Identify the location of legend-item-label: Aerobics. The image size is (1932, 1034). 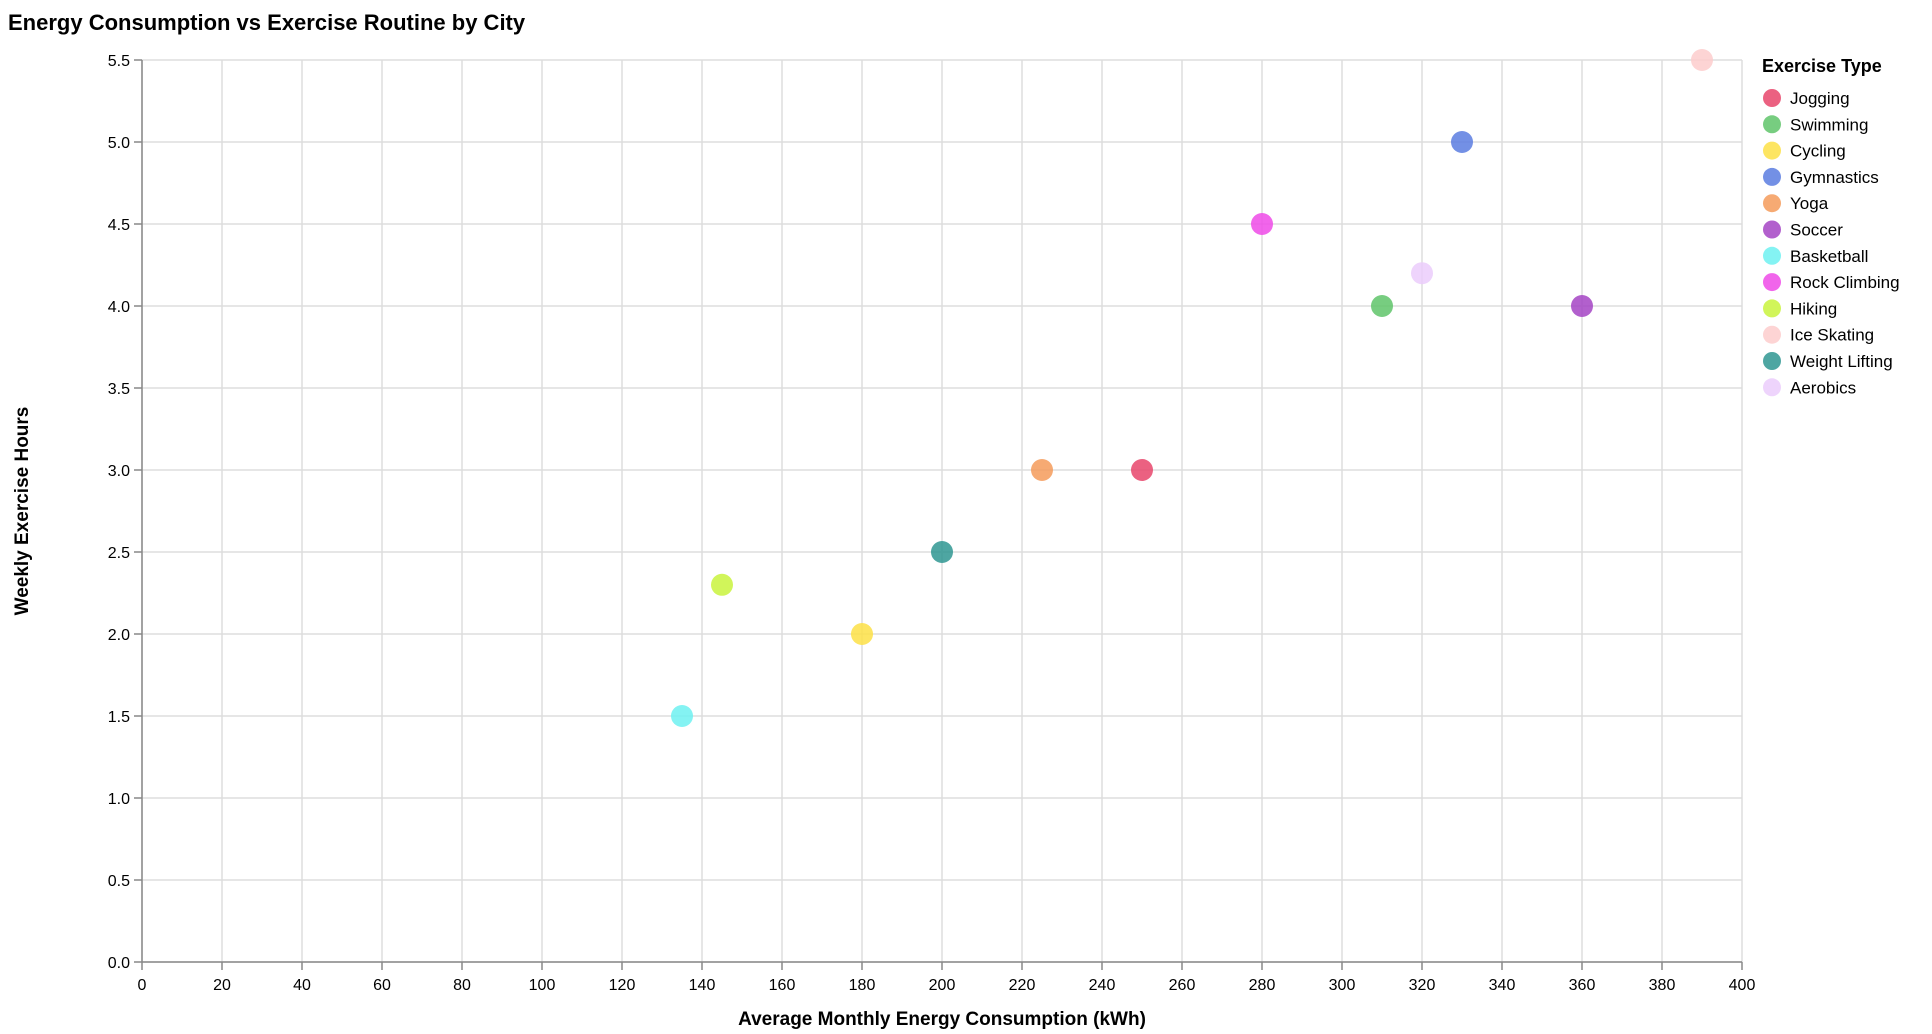
(1823, 387).